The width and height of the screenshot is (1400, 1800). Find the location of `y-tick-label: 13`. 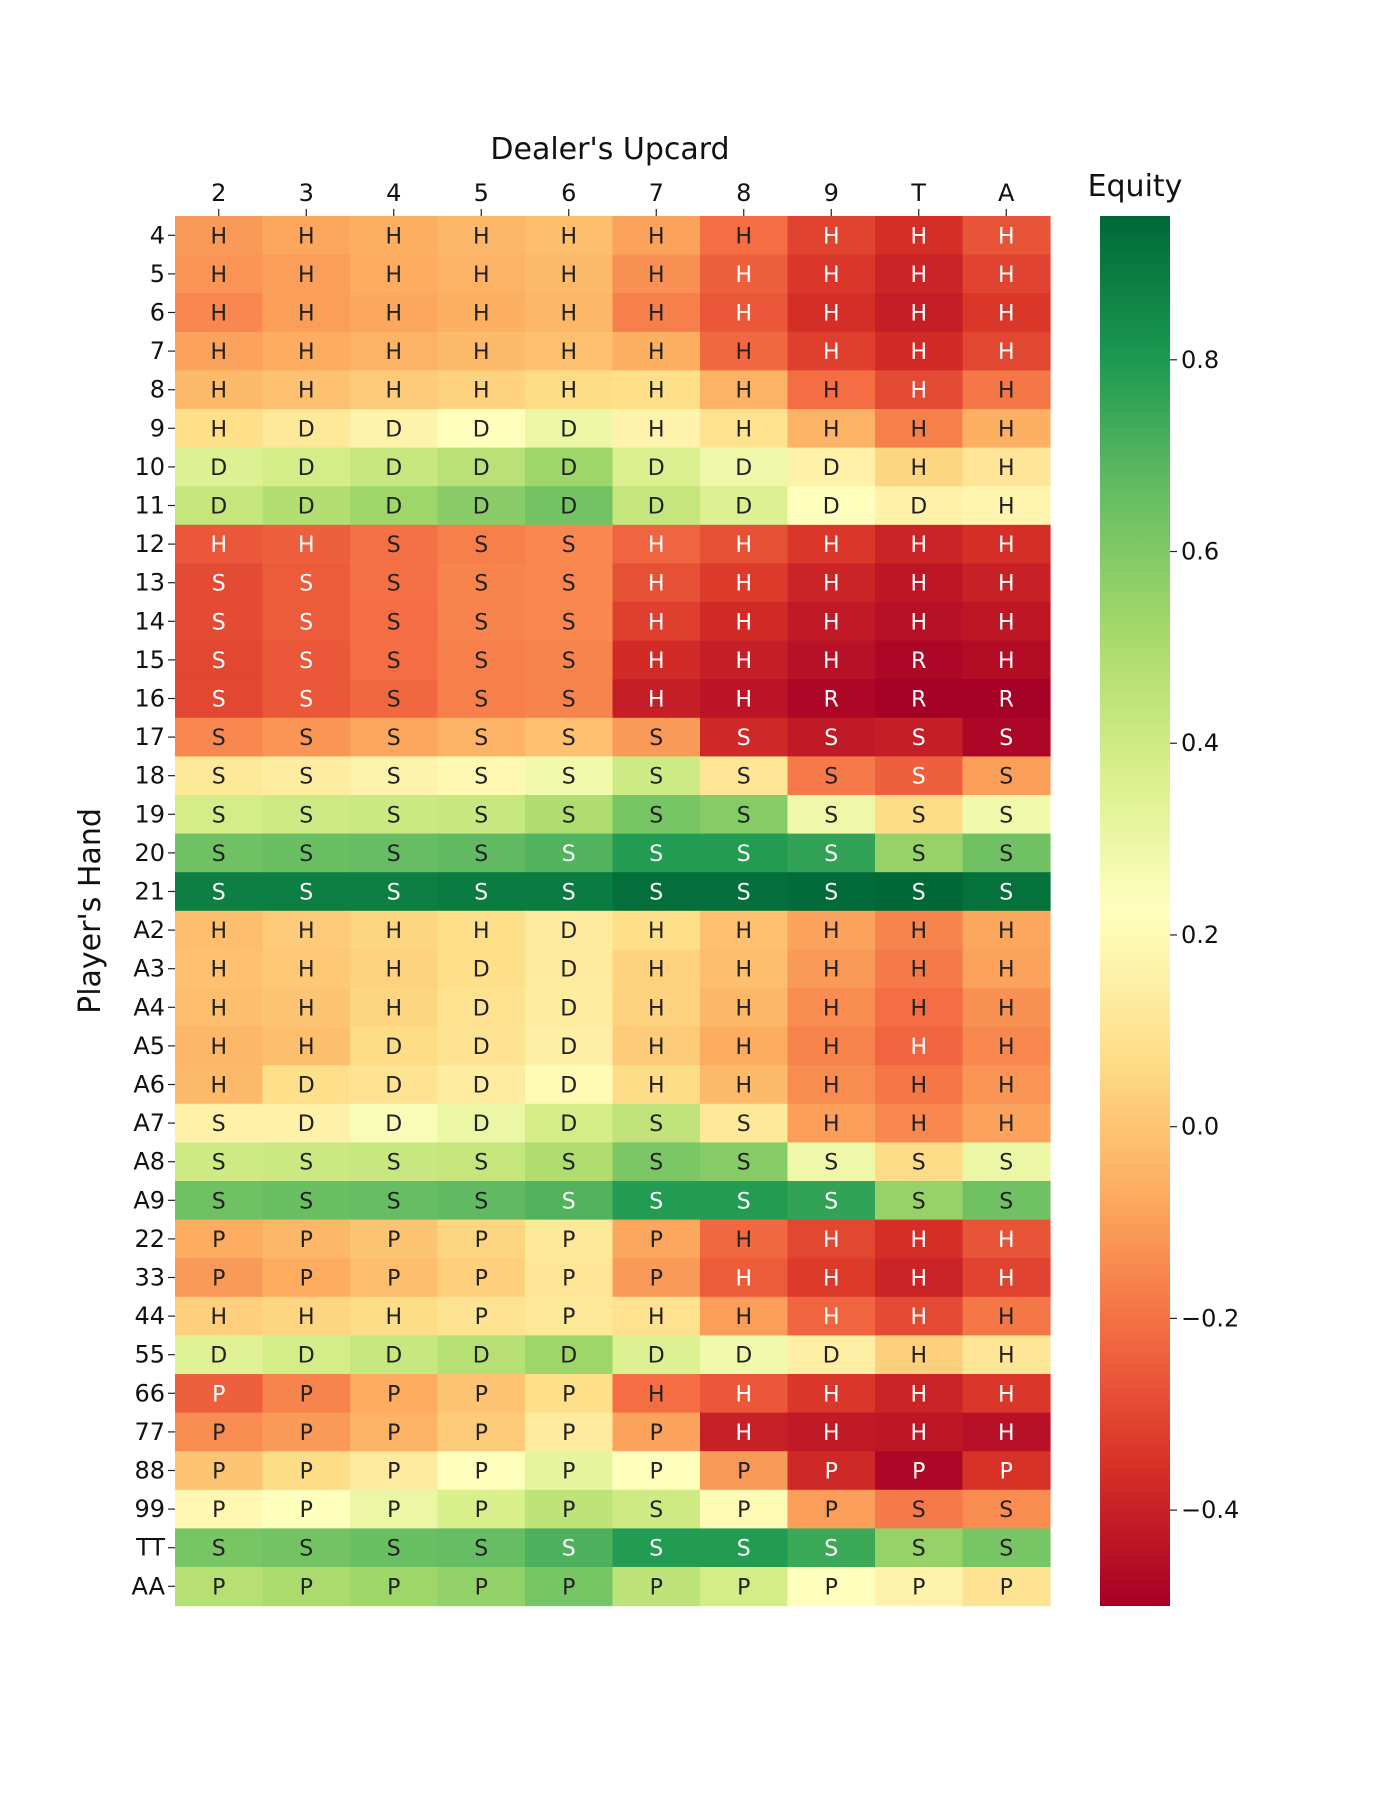

y-tick-label: 13 is located at coordinates (149, 583).